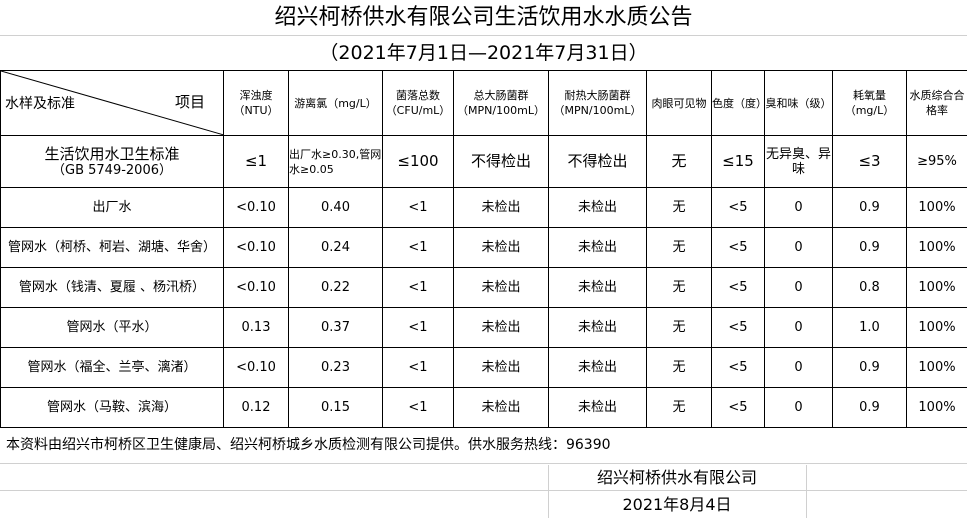 The height and width of the screenshot is (518, 967). What do you see at coordinates (798, 161) in the screenshot?
I see `table-cell: 无异臭、异味` at bounding box center [798, 161].